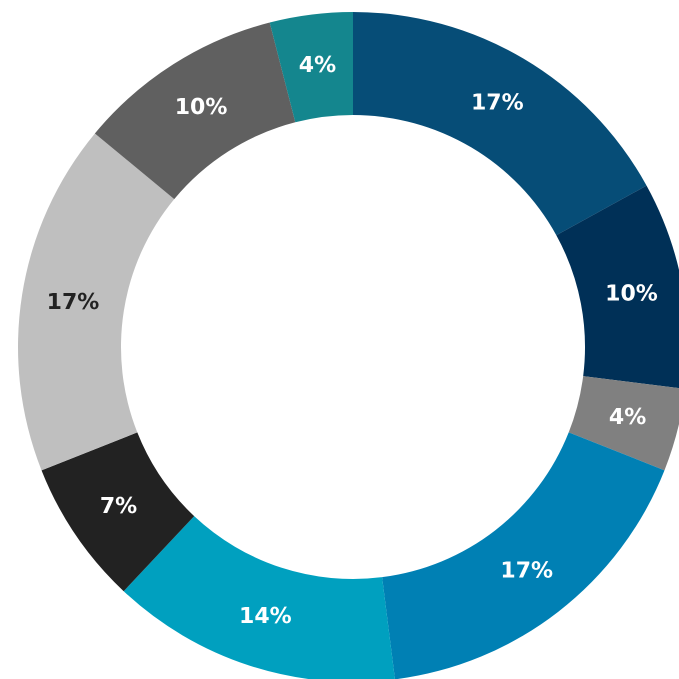 The image size is (679, 679). Describe the element at coordinates (119, 506) in the screenshot. I see `data-label: 7%` at that location.